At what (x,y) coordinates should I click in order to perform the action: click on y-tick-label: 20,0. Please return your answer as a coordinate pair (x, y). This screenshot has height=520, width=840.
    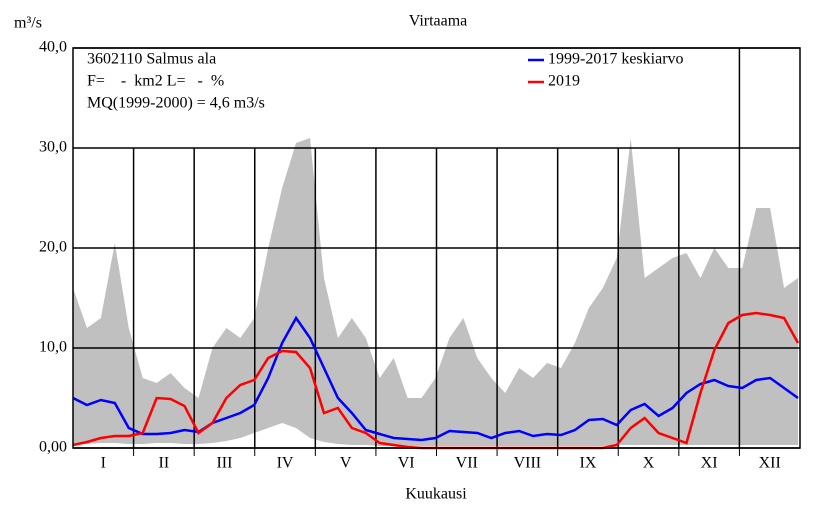
    Looking at the image, I should click on (53, 247).